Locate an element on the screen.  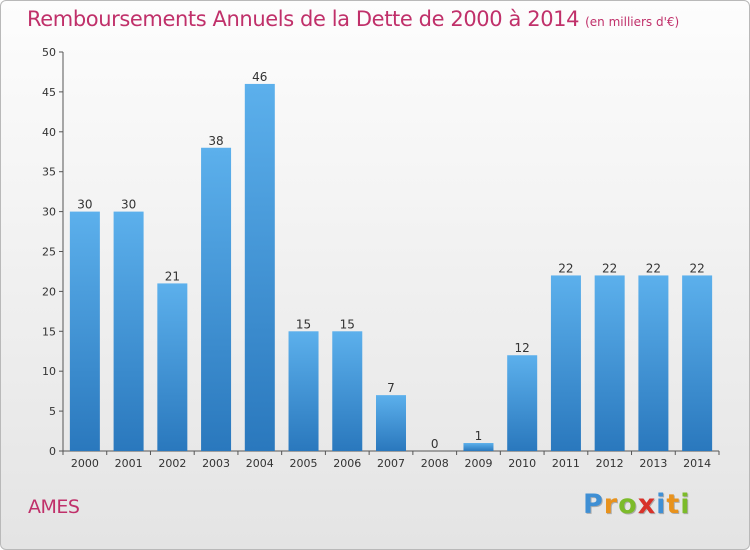
x-tick-label: 2003 is located at coordinates (216, 463).